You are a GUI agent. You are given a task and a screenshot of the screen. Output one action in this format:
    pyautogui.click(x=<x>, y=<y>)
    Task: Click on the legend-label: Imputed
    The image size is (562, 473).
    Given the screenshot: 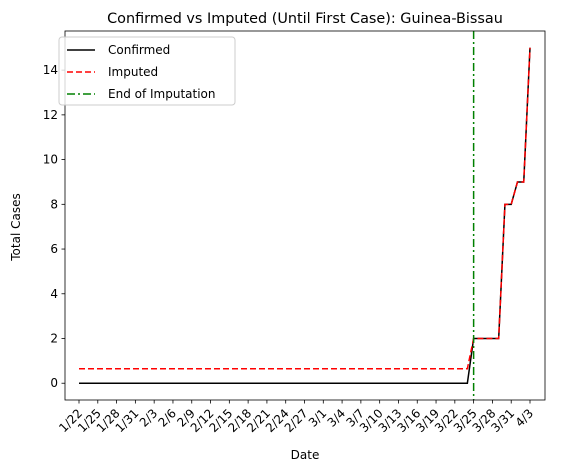 What is the action you would take?
    pyautogui.click(x=133, y=72)
    